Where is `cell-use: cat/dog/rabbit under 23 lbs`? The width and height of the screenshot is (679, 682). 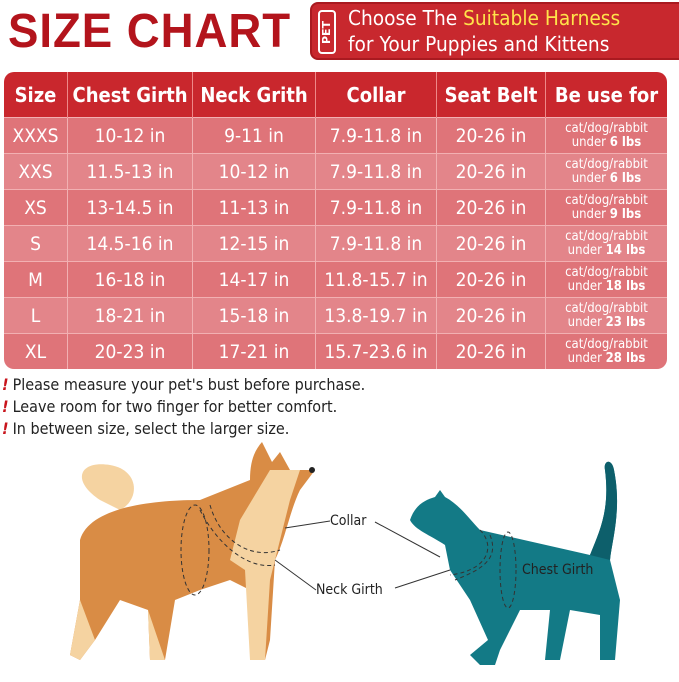 cell-use: cat/dog/rabbit under 23 lbs is located at coordinates (606, 315).